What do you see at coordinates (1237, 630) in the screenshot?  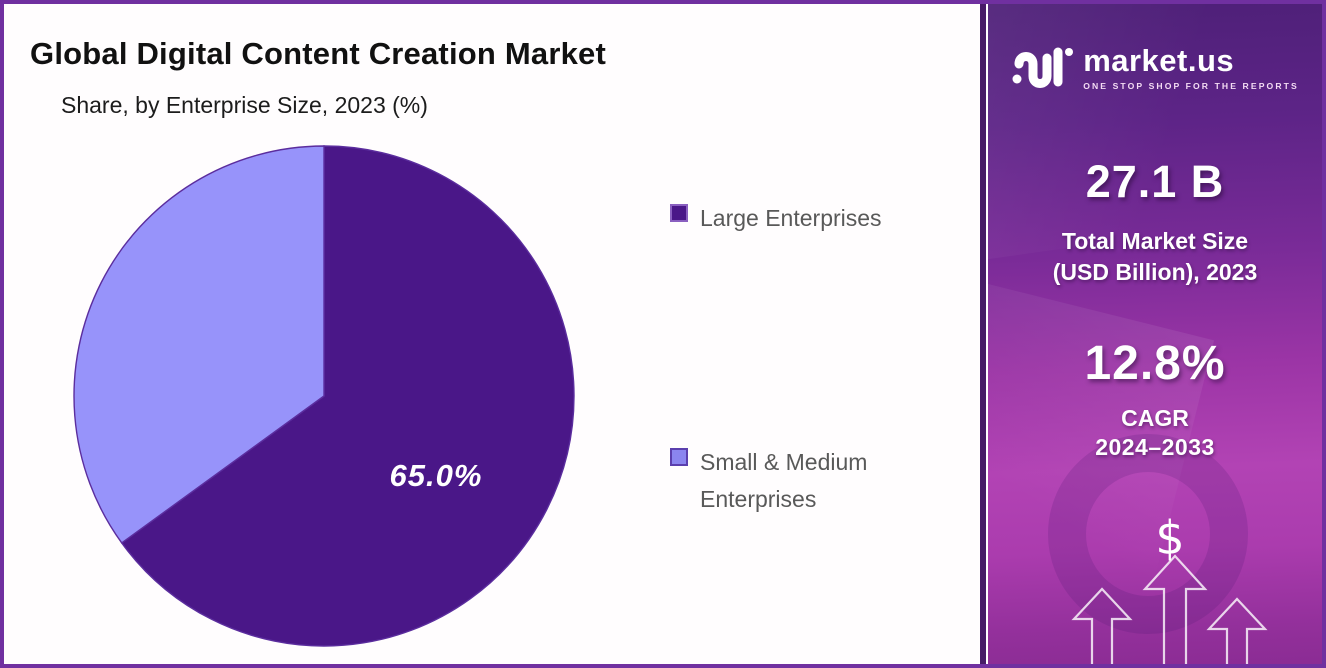 I see `arrow-up-right` at bounding box center [1237, 630].